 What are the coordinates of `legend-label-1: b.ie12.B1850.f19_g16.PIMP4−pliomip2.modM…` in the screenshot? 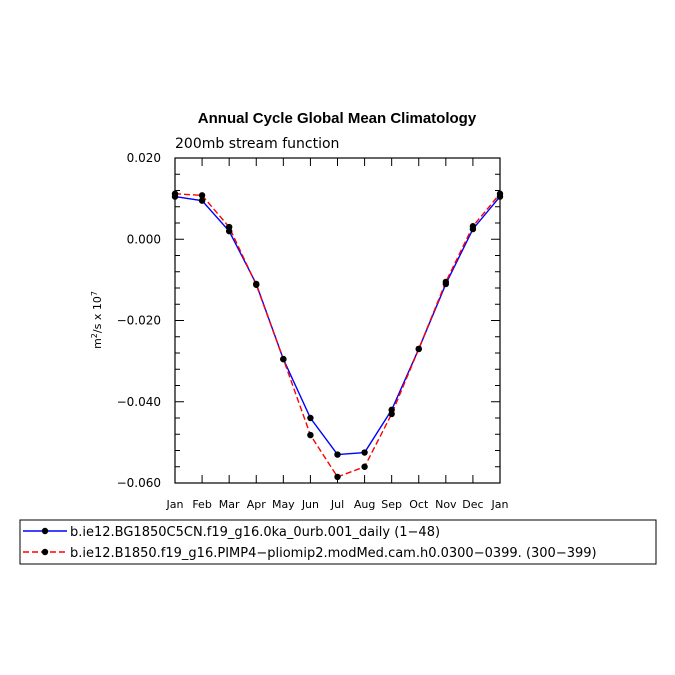 It's located at (333, 553).